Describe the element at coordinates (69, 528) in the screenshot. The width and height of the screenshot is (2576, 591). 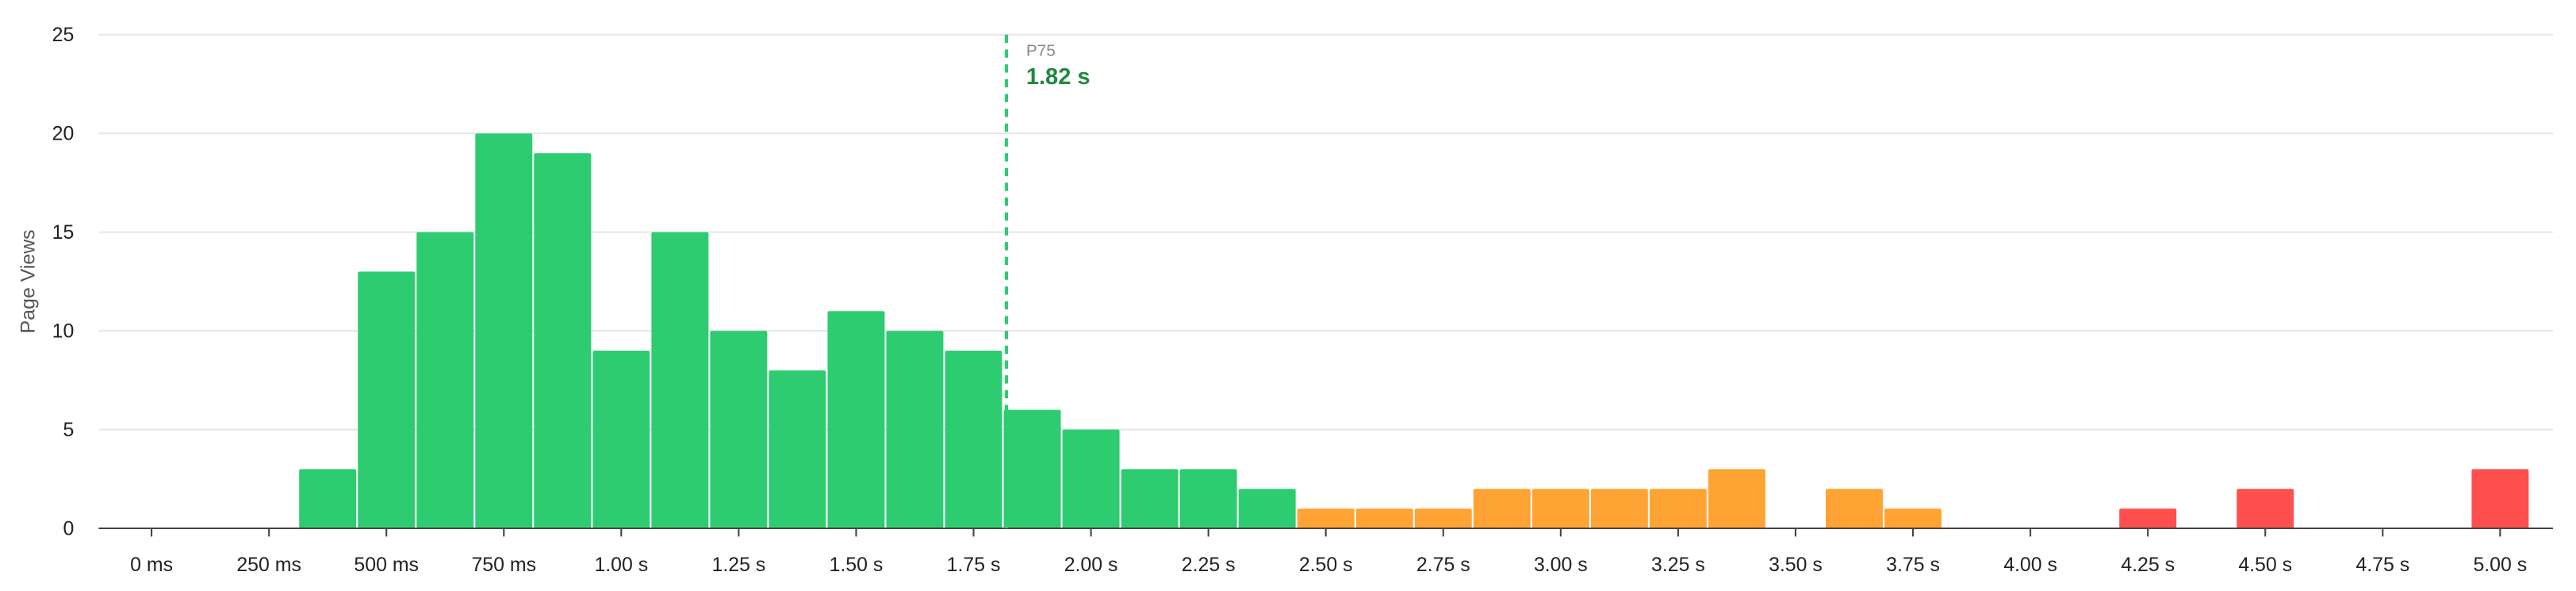
I see `y-tick-label: 0` at that location.